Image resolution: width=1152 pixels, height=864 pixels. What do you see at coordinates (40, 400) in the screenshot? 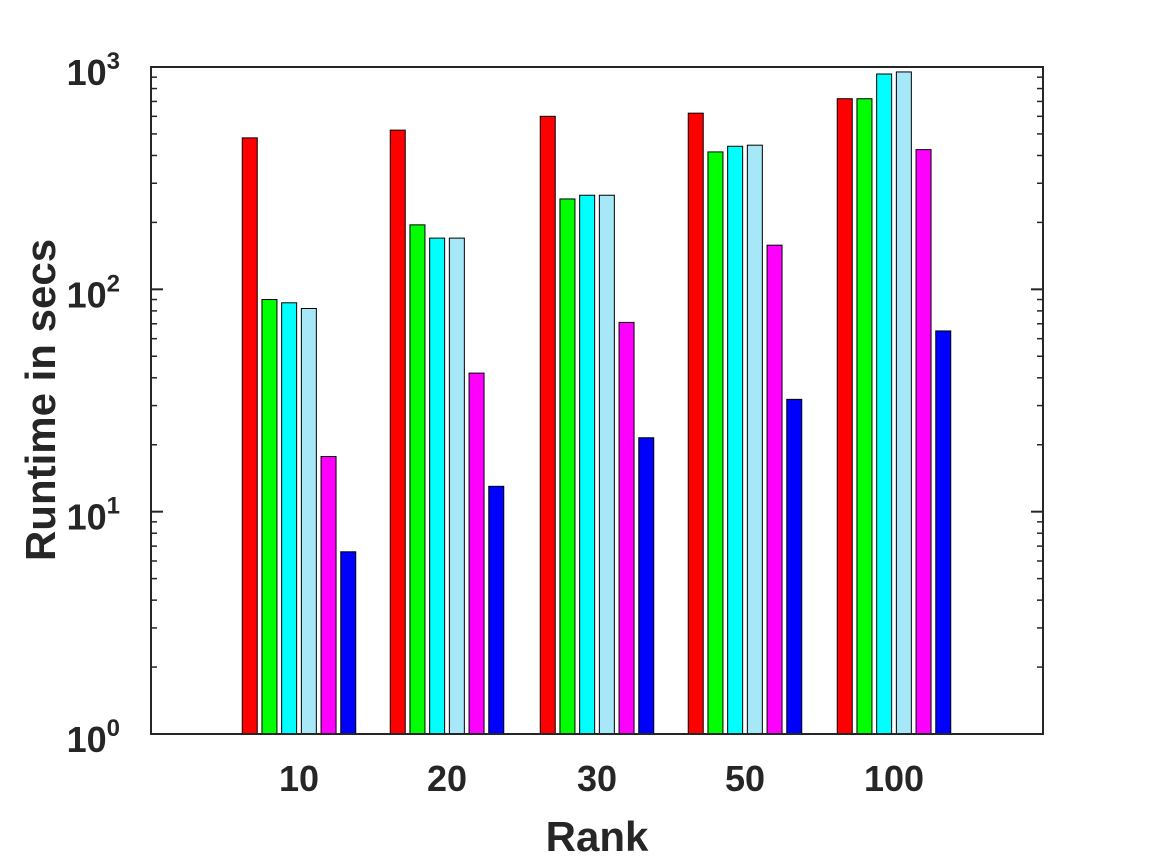
I see `y-axis-title: Runtime in secs` at bounding box center [40, 400].